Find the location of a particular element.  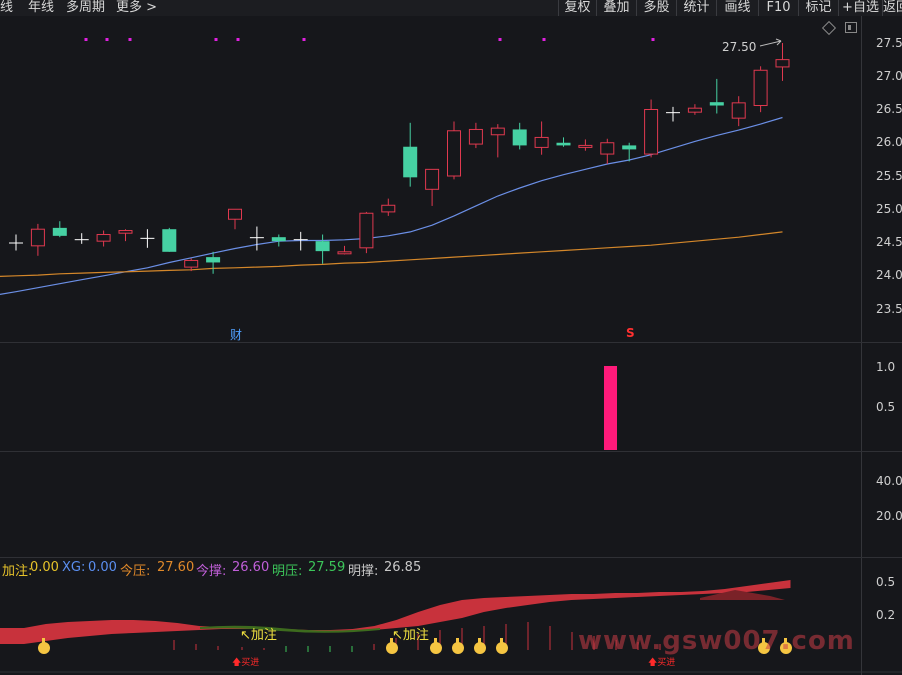

mingcheng-value: 26.85 is located at coordinates (403, 567).